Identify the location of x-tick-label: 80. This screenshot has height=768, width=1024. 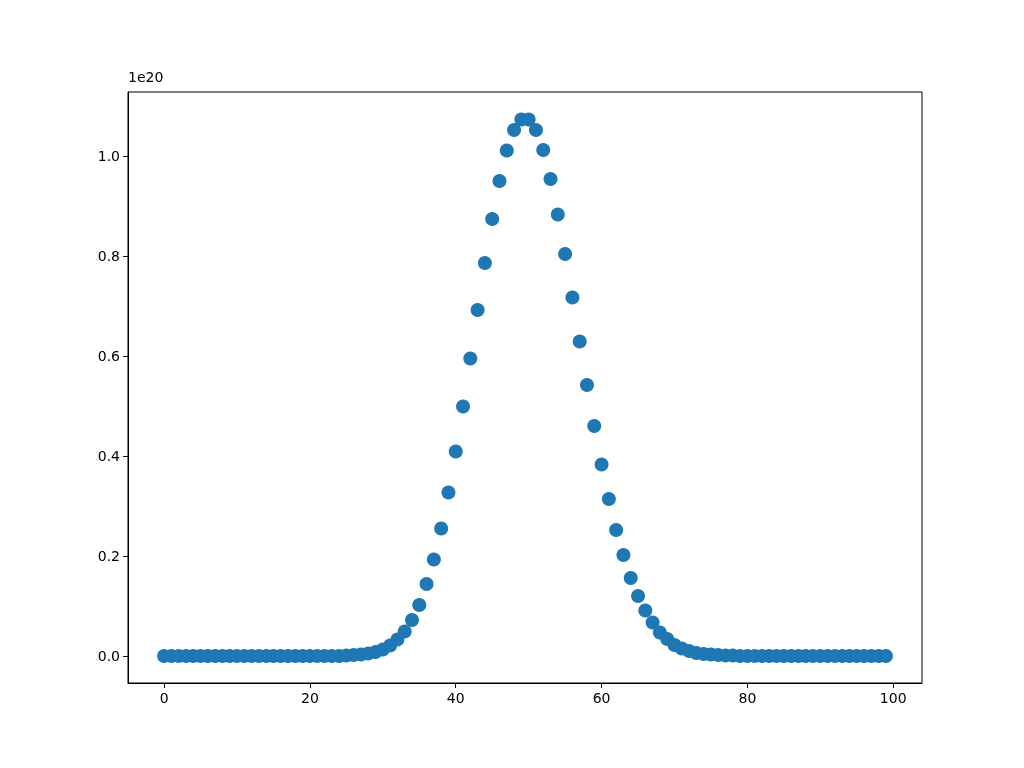
(747, 698).